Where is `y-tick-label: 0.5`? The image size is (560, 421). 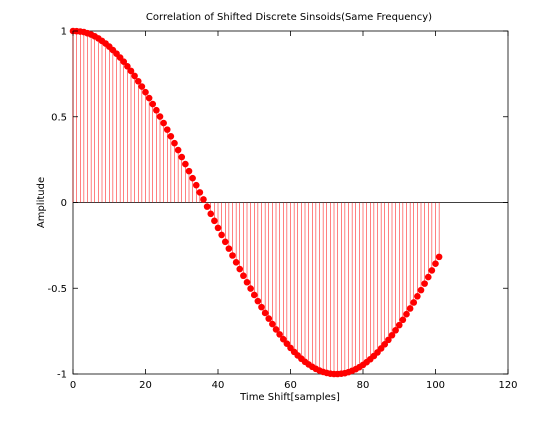
y-tick-label: 0.5 is located at coordinates (59, 117).